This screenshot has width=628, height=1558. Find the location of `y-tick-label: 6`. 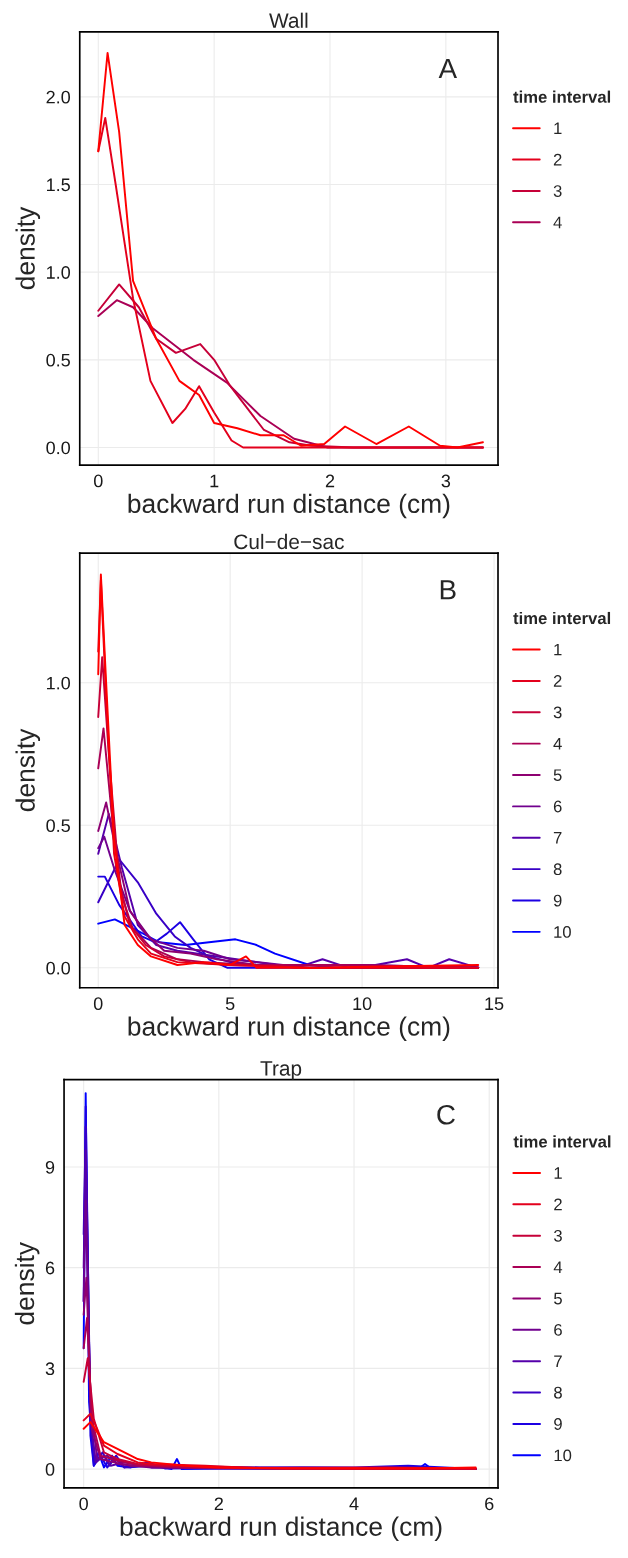

y-tick-label: 6 is located at coordinates (50, 1268).